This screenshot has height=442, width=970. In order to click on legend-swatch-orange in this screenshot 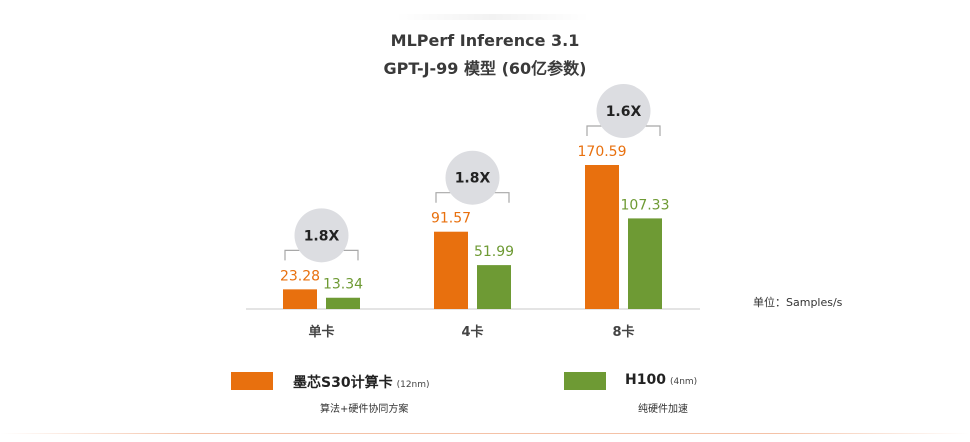, I will do `click(252, 381)`.